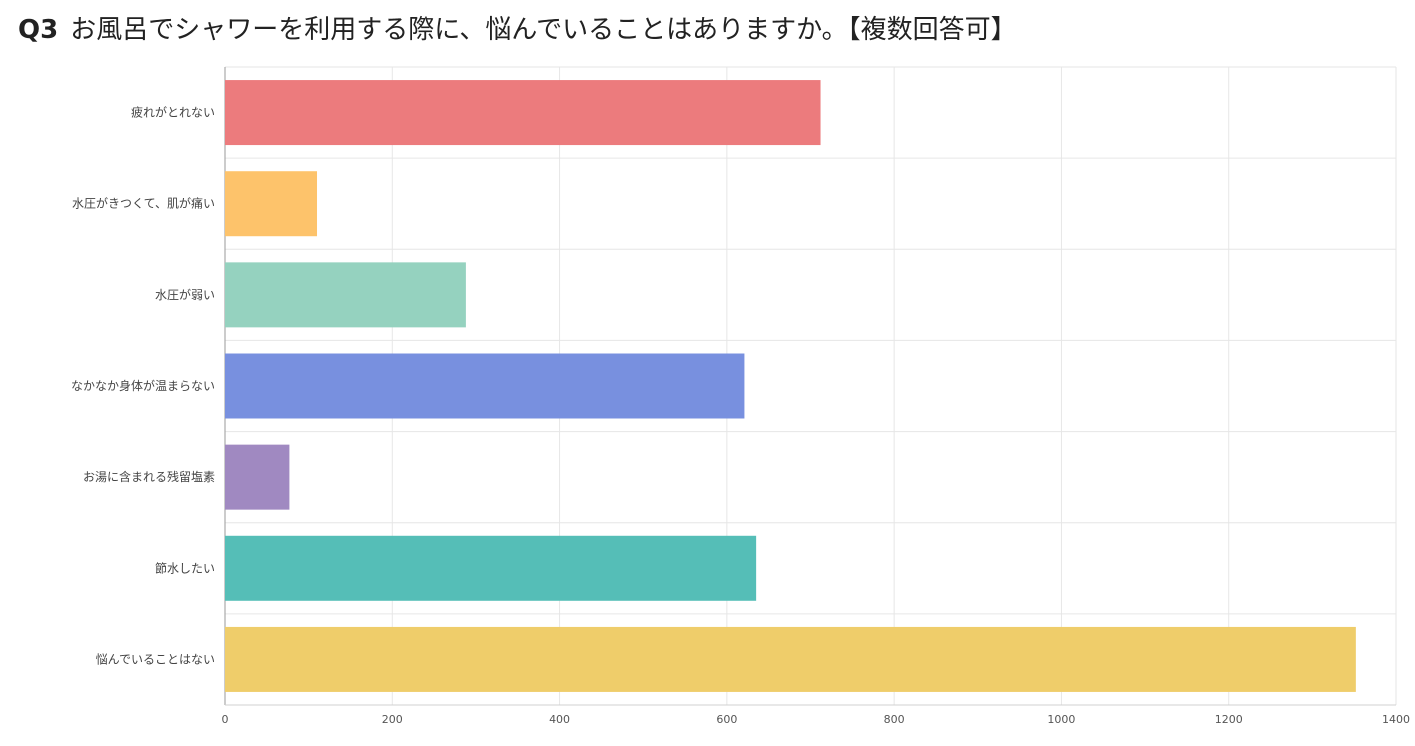 The image size is (1415, 746). I want to click on x-tick-label-4: 800, so click(894, 719).